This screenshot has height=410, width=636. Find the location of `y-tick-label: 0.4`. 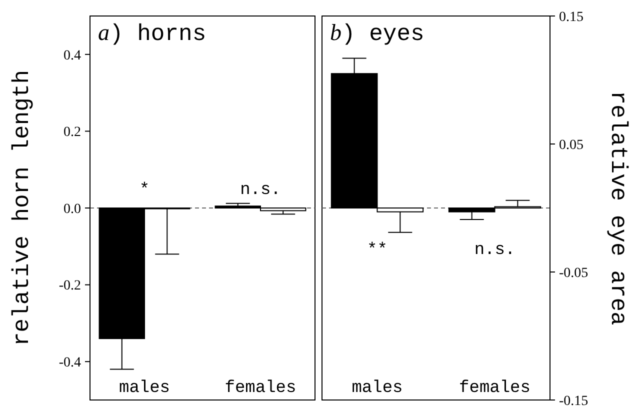

y-tick-label: 0.4 is located at coordinates (72, 56).